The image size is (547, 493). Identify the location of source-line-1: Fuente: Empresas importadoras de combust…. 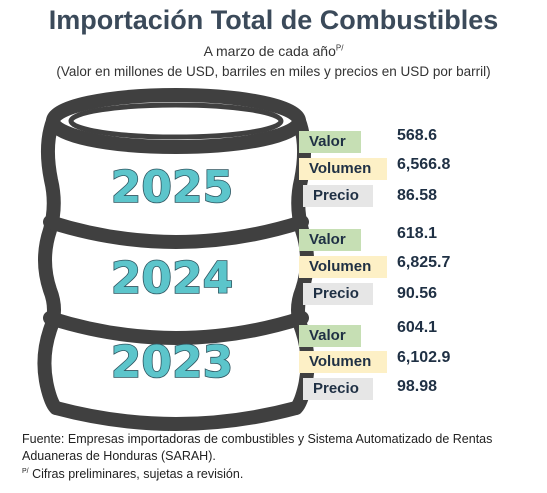
(257, 439).